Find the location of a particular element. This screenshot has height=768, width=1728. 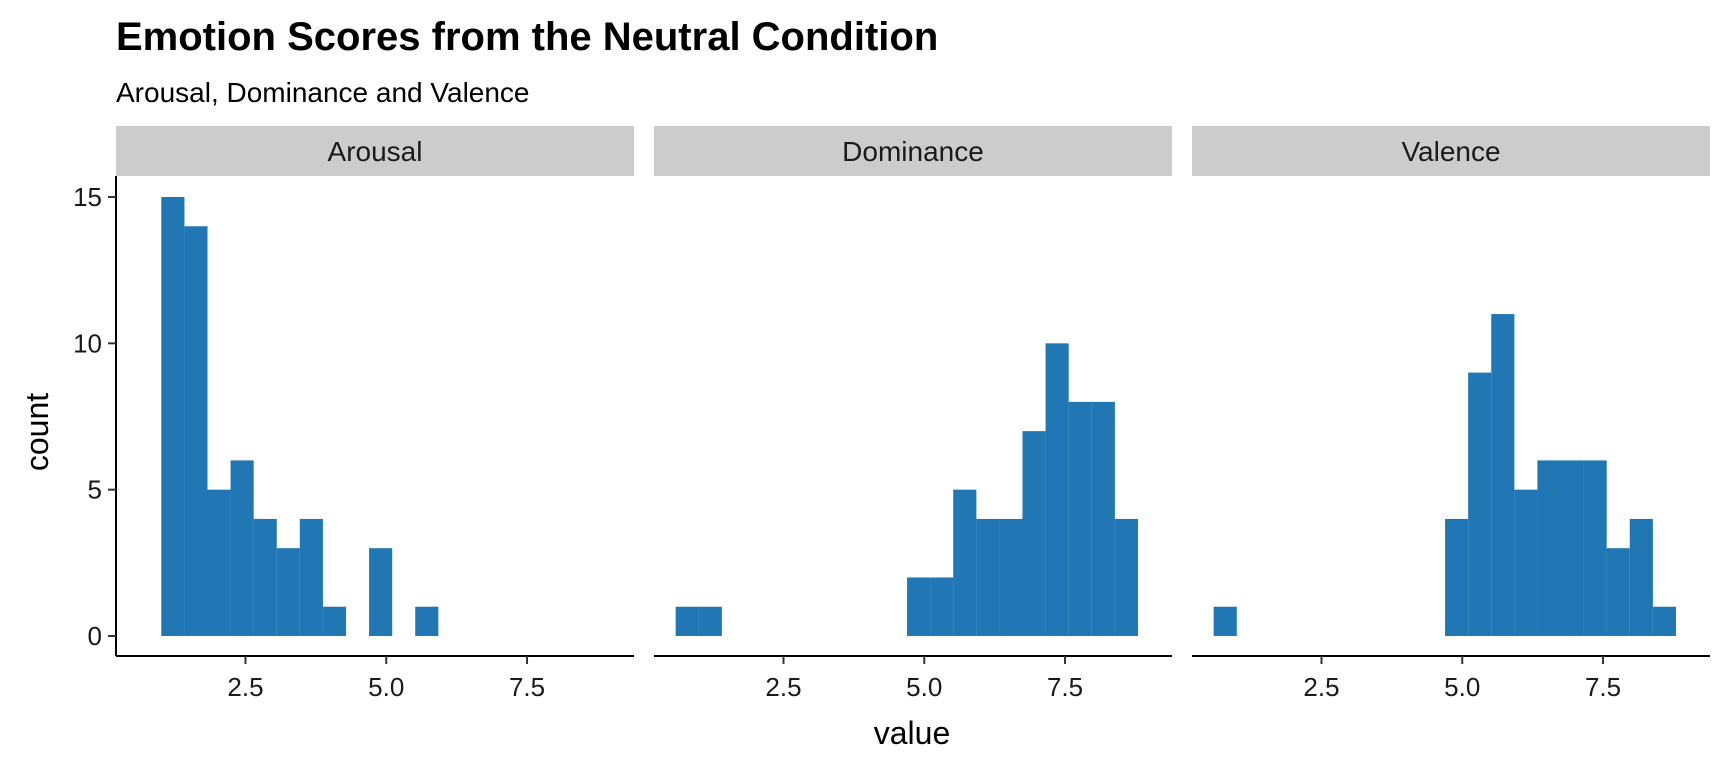

chart-subtitle: Arousal, Dominance and Valence is located at coordinates (323, 92).